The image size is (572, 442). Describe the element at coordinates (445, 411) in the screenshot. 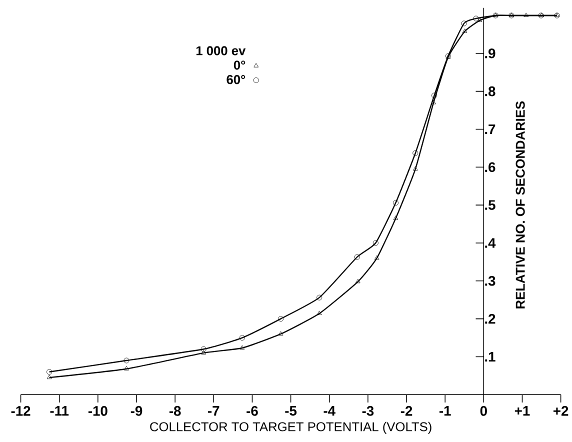

I see `x-tick-label: -1` at that location.